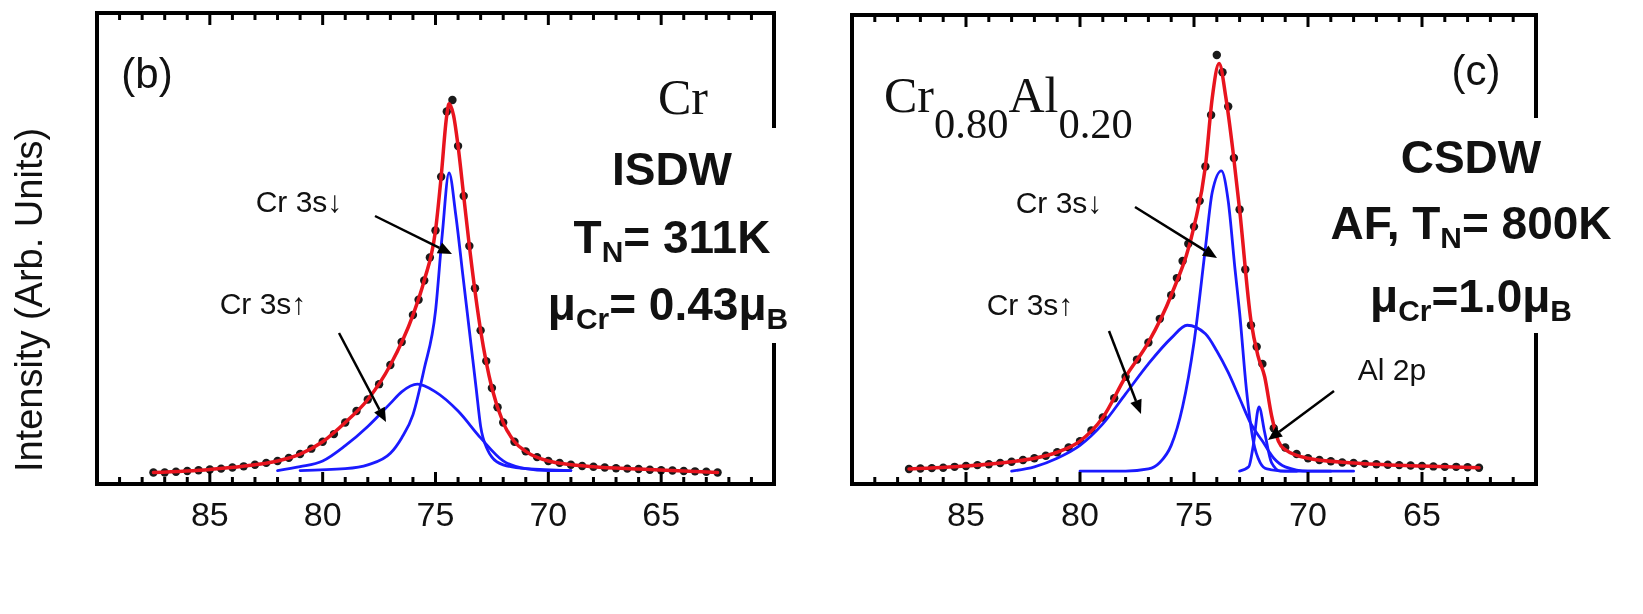 The height and width of the screenshot is (614, 1643). I want to click on annotation: Al 2p, so click(1392, 369).